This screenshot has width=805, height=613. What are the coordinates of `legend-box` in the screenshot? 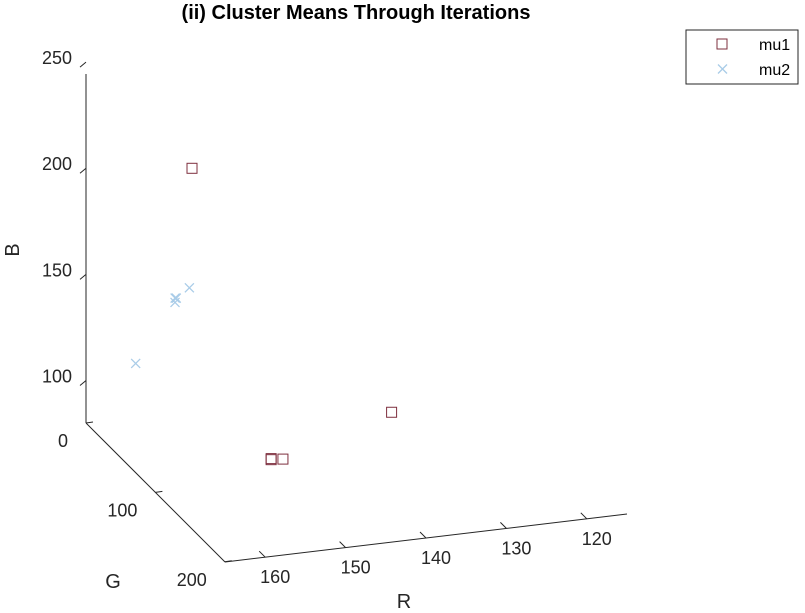 It's located at (742, 57).